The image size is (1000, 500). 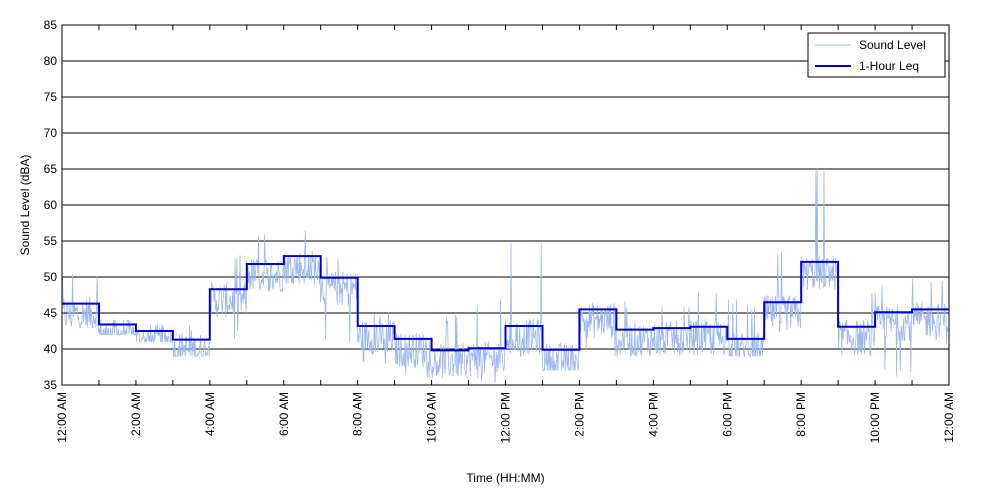 What do you see at coordinates (51, 241) in the screenshot?
I see `y-tick-label: 55` at bounding box center [51, 241].